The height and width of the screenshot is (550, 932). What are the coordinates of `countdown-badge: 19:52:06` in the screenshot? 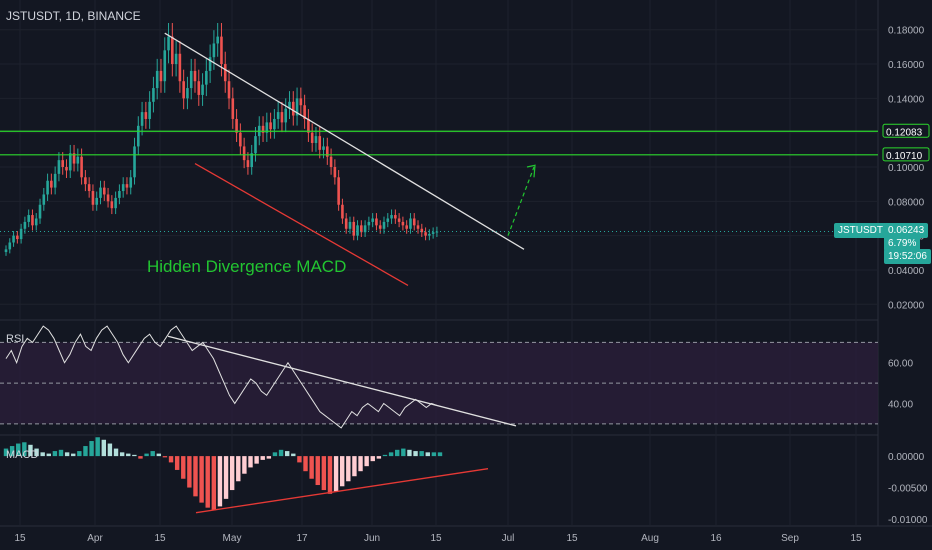 It's located at (907, 256).